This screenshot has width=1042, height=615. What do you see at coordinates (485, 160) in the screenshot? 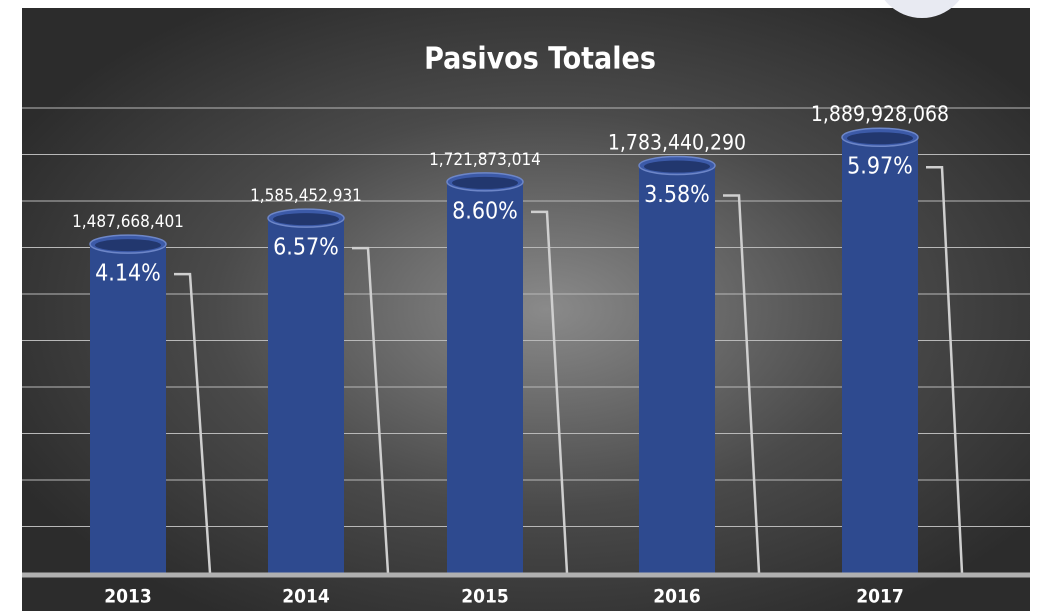
I see `data-label: 1,721,873,014` at bounding box center [485, 160].